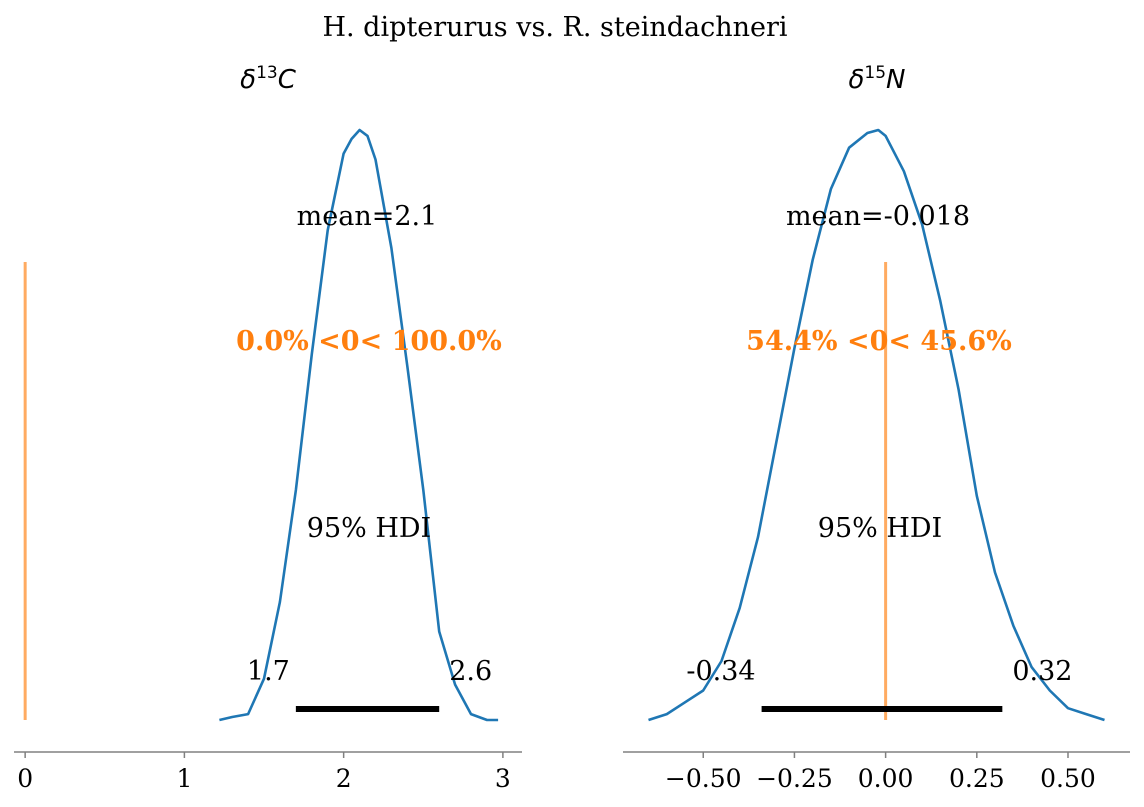 The width and height of the screenshot is (1144, 807). I want to click on figure-title: H. dipterurus vs. R. steindachneri, so click(554, 27).